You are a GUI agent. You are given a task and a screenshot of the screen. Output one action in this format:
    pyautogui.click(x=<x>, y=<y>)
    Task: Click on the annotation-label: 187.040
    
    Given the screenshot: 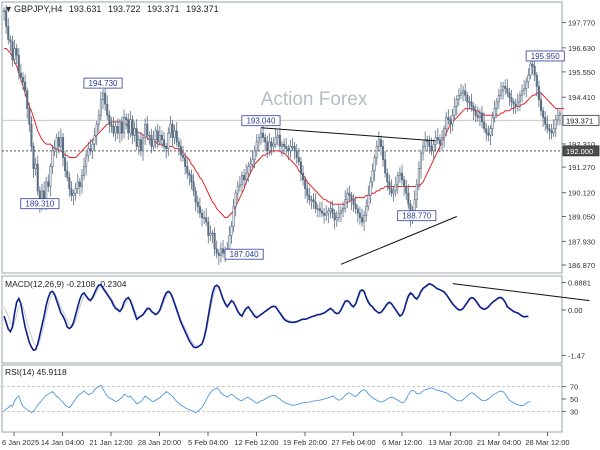 What is the action you would take?
    pyautogui.click(x=244, y=254)
    